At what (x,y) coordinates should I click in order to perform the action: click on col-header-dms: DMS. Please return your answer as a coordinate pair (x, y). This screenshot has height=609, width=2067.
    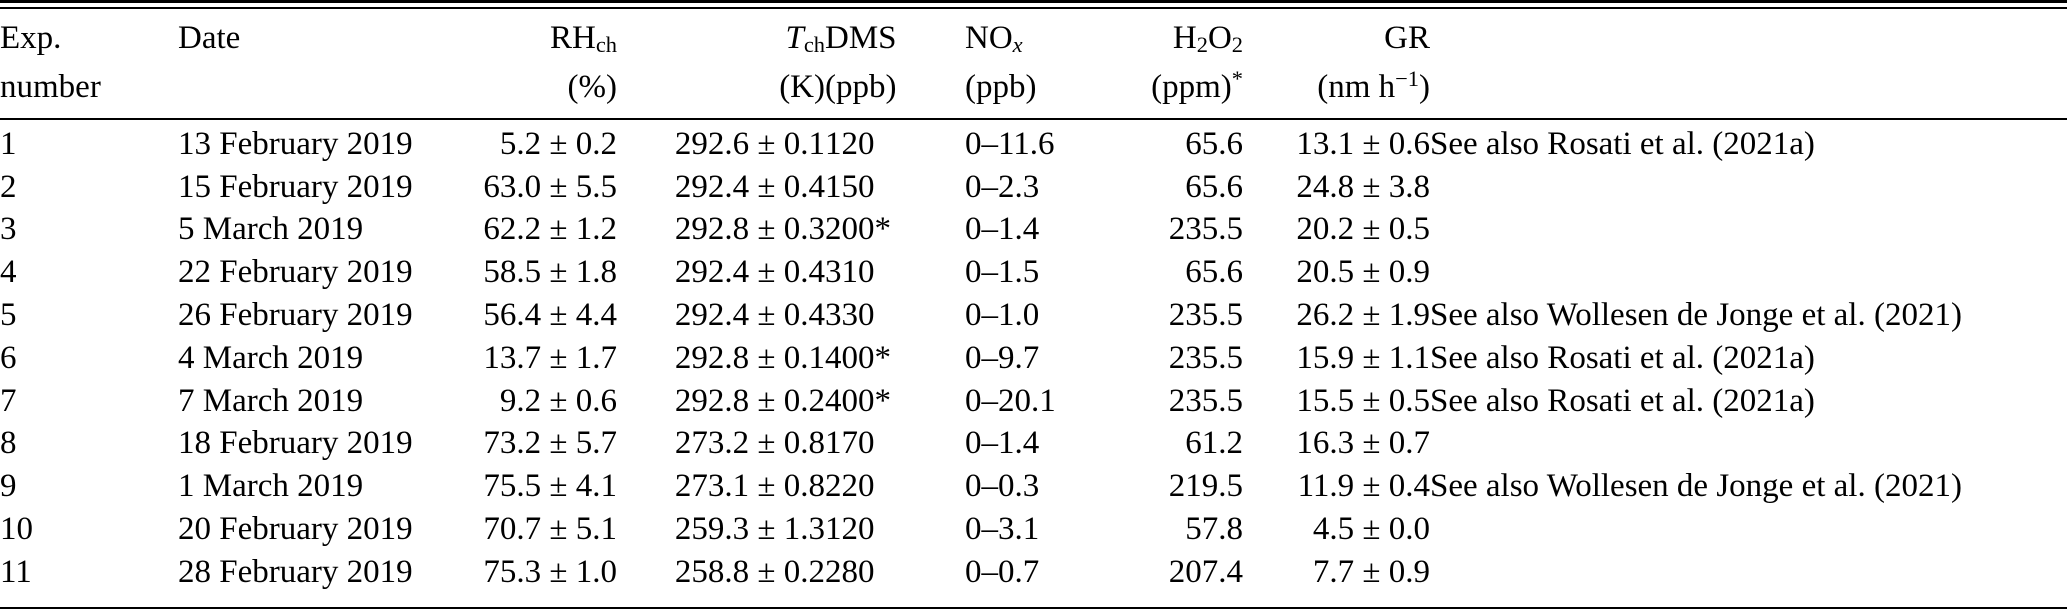
    Looking at the image, I should click on (895, 36).